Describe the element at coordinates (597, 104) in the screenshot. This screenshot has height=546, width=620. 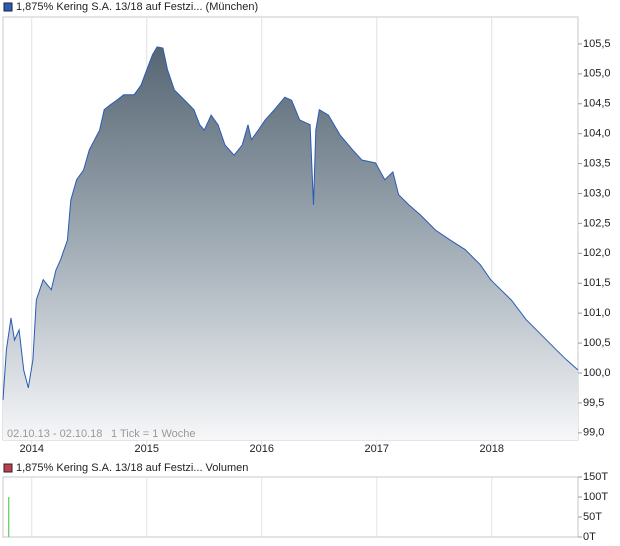
I see `y-tick-label: 104,5` at that location.